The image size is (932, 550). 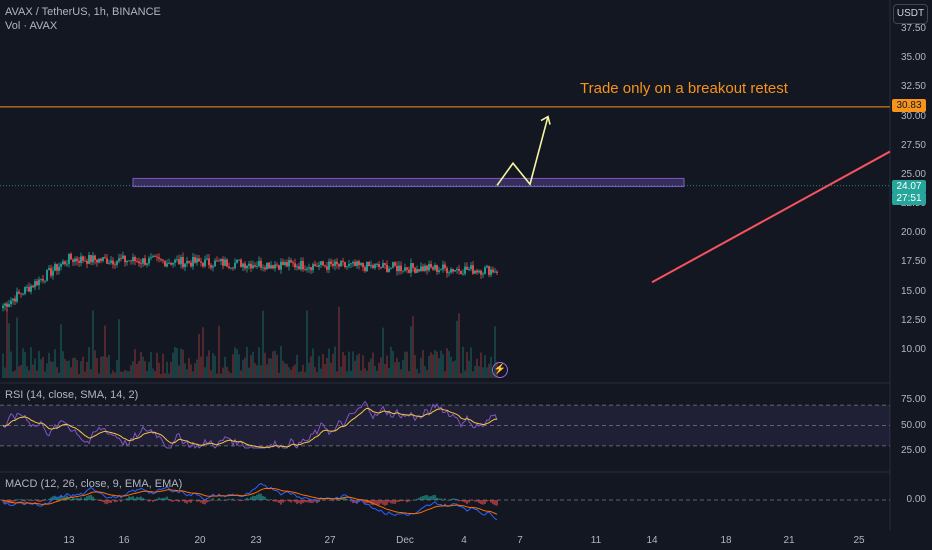 I want to click on price-tick-label: 17.50, so click(x=913, y=262).